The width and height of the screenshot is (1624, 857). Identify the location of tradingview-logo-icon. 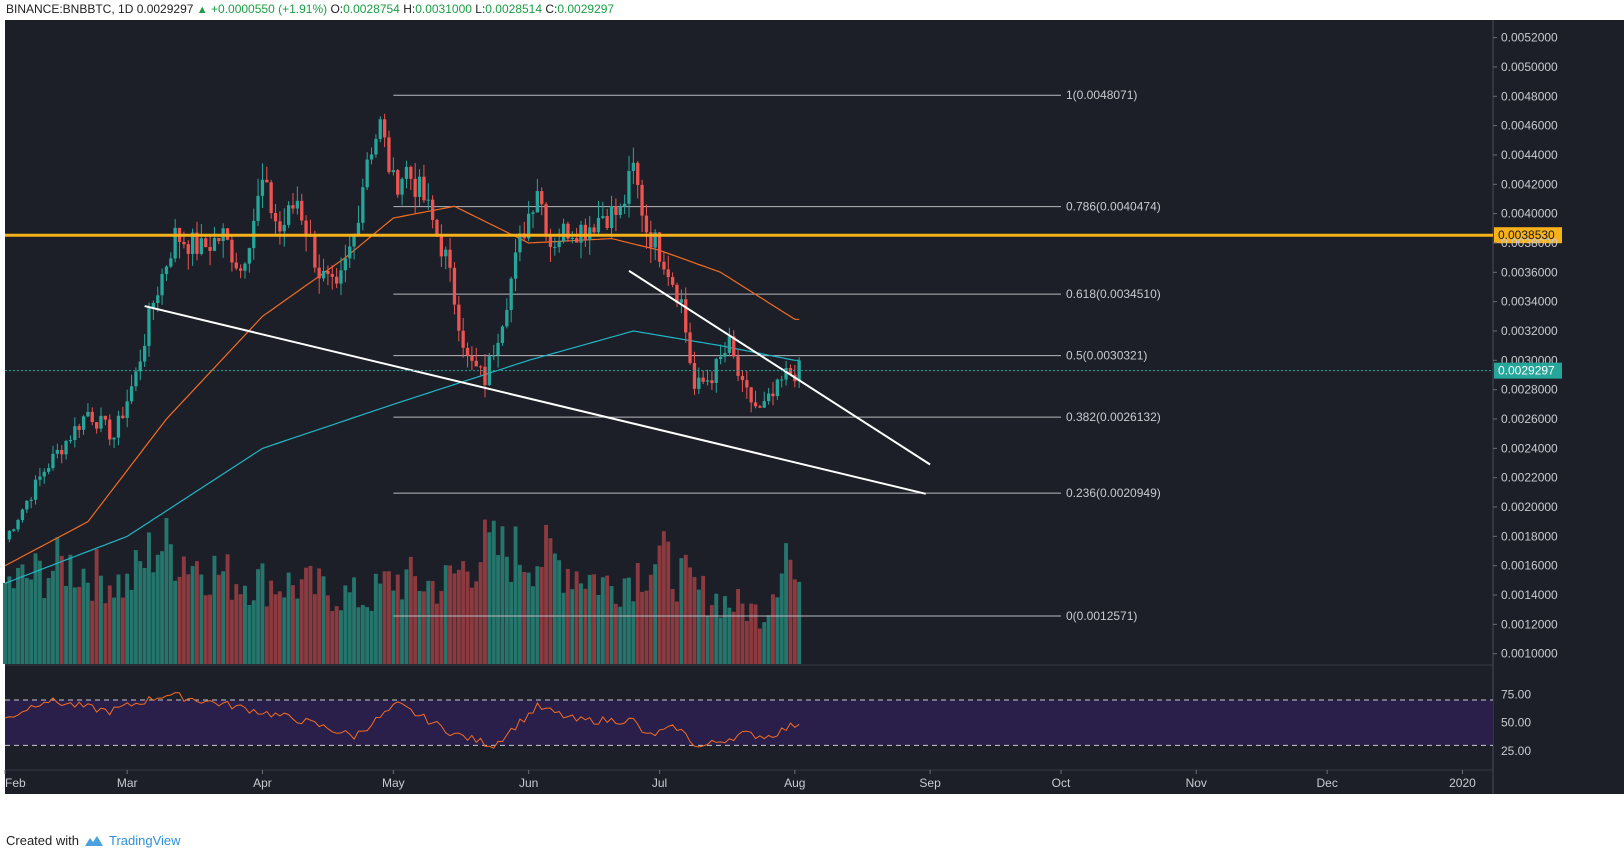
(93, 840).